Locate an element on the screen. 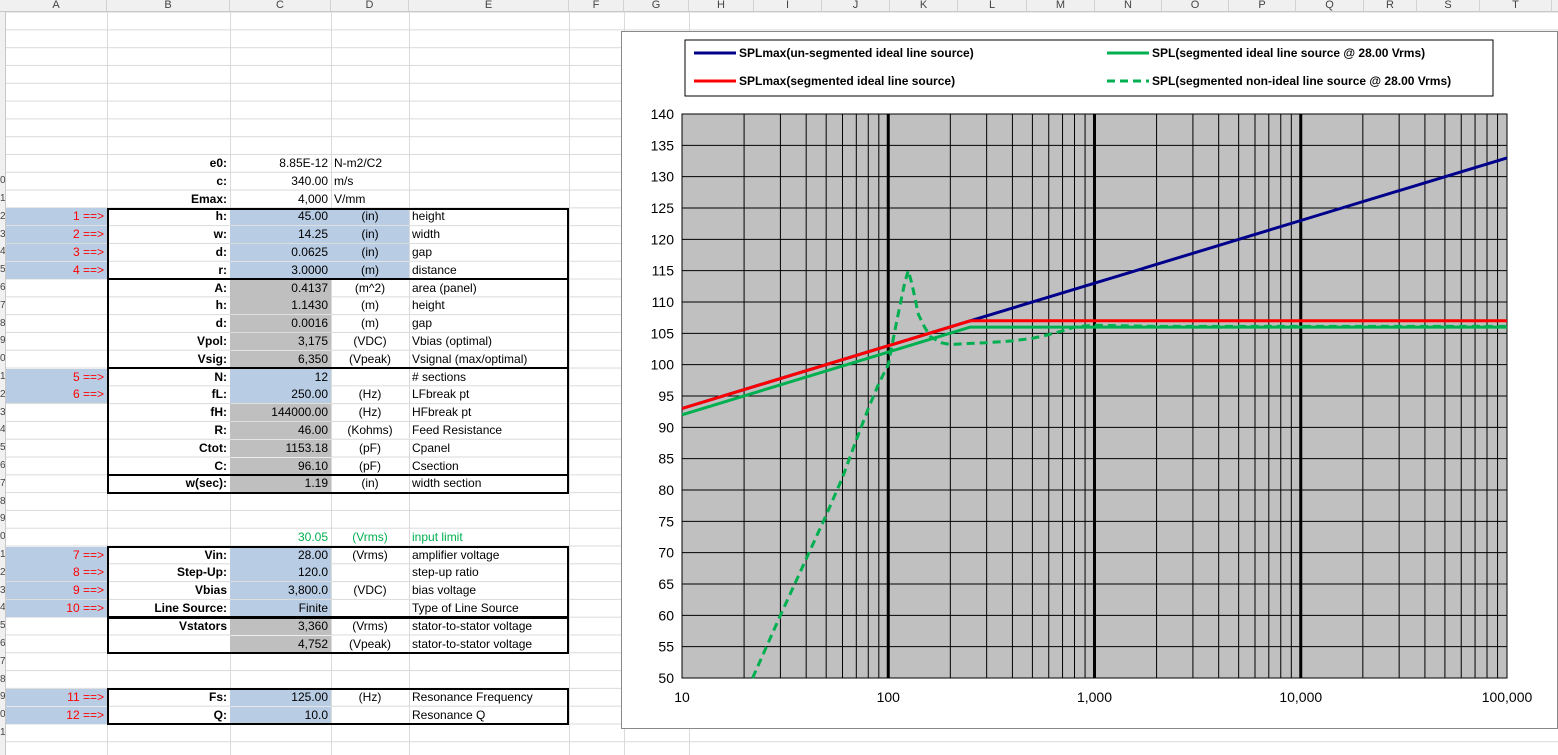 This screenshot has height=755, width=1558. column-header-b: B is located at coordinates (168, 5).